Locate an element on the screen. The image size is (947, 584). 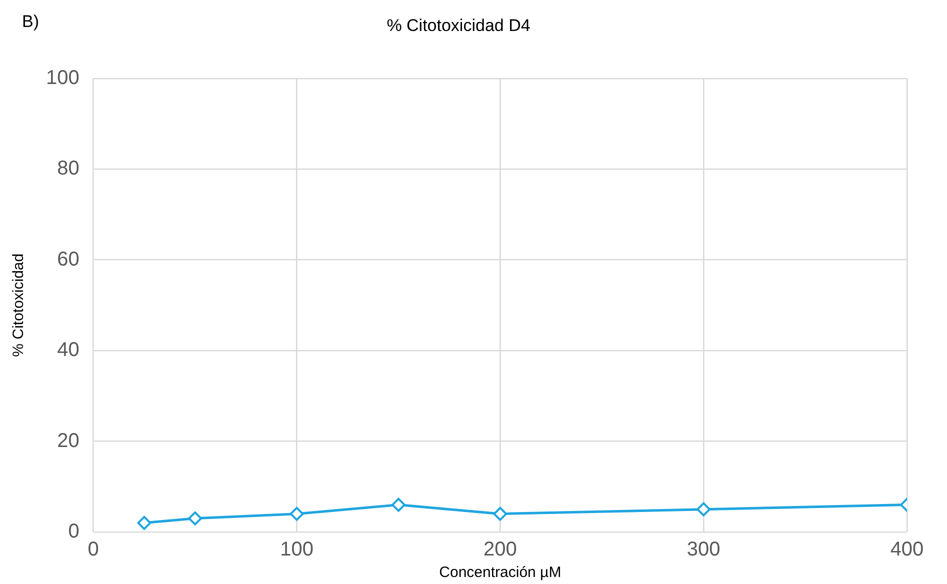
y-axis-title: % Citotoxicidad is located at coordinates (19, 305).